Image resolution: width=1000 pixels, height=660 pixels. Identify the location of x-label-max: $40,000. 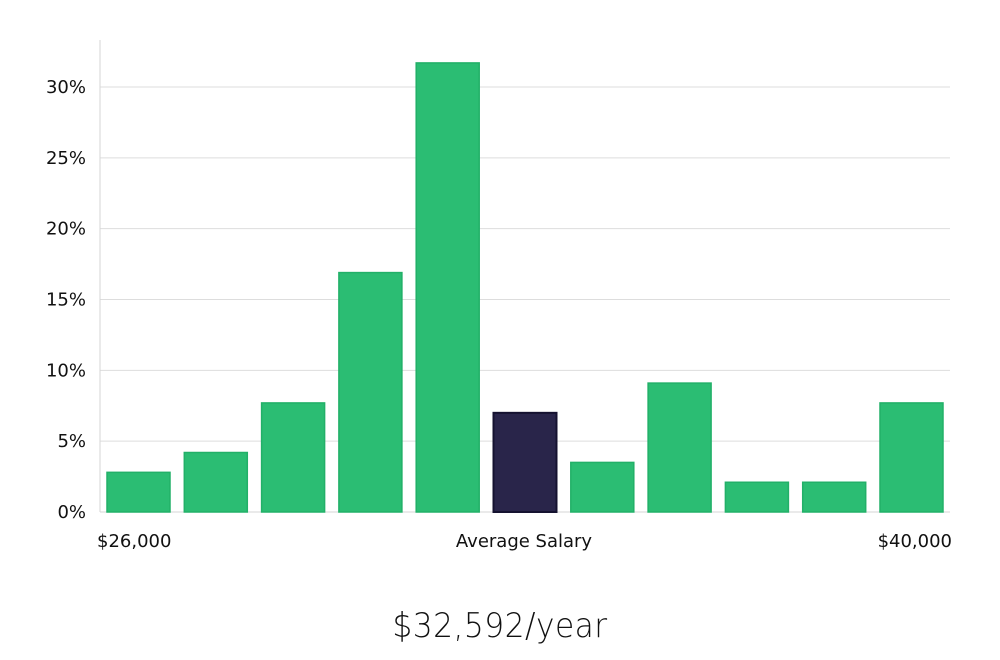
(915, 541).